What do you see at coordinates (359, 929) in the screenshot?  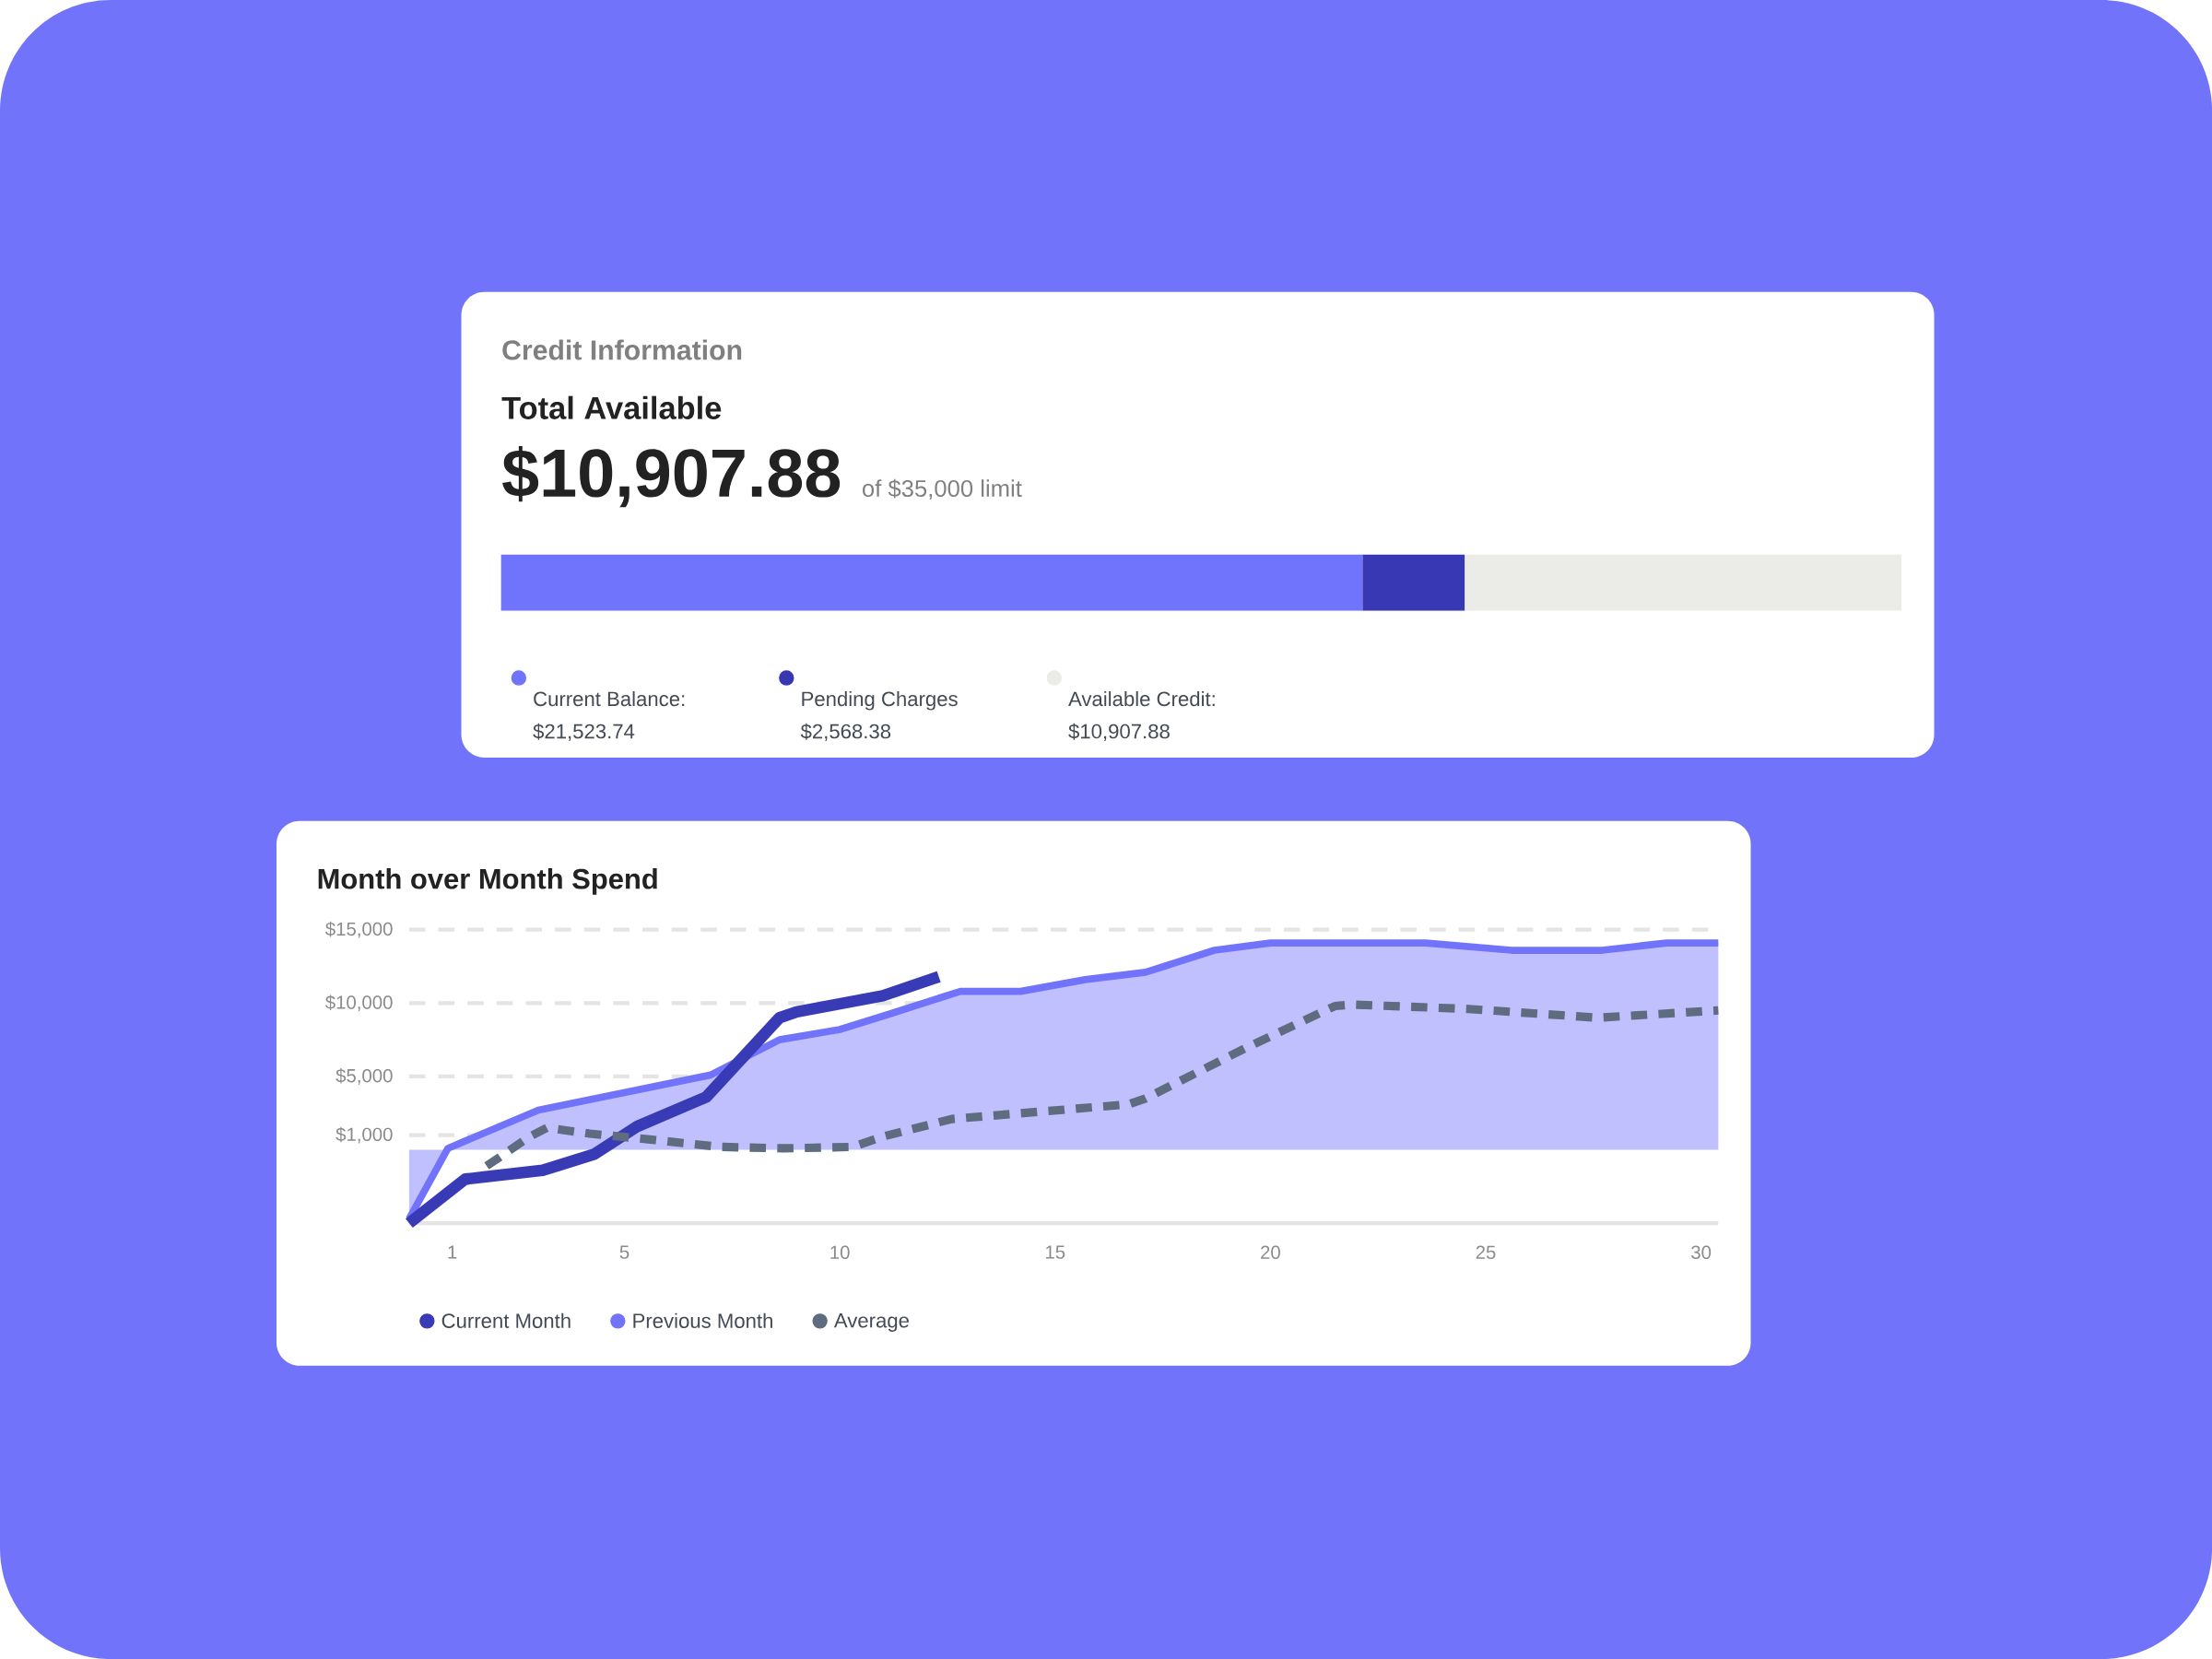 I see `y-tick-label: $15,000` at bounding box center [359, 929].